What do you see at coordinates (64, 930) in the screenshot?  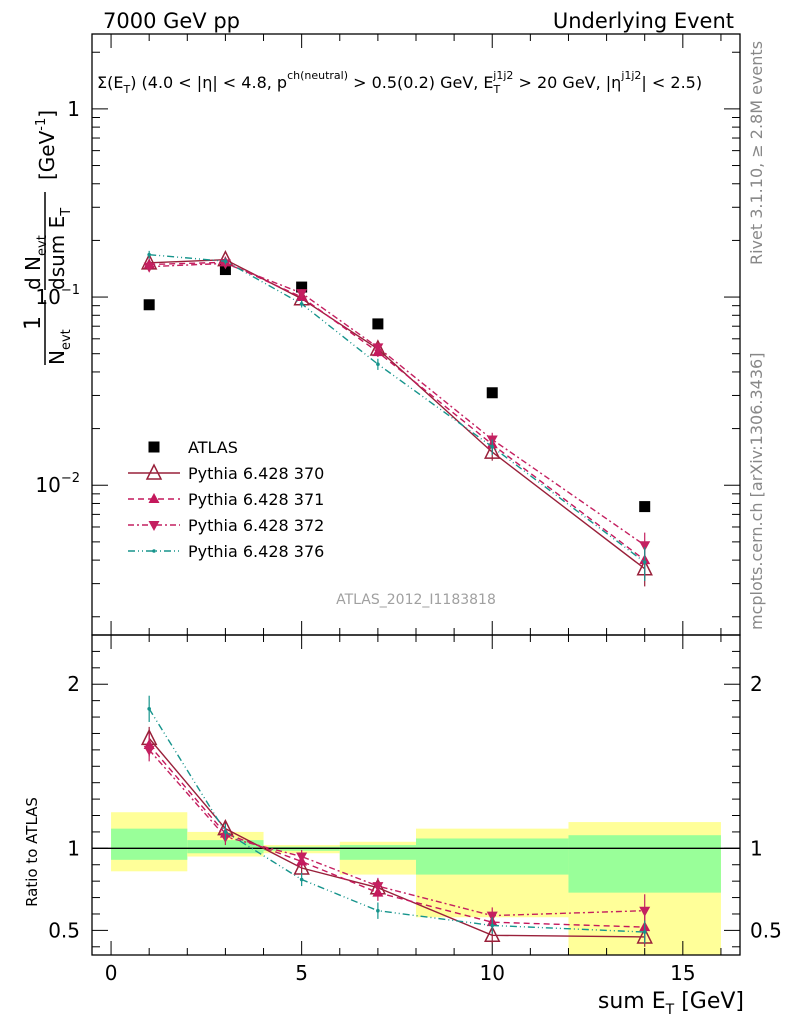 I see `ratio-y-tick-label: 0.5` at bounding box center [64, 930].